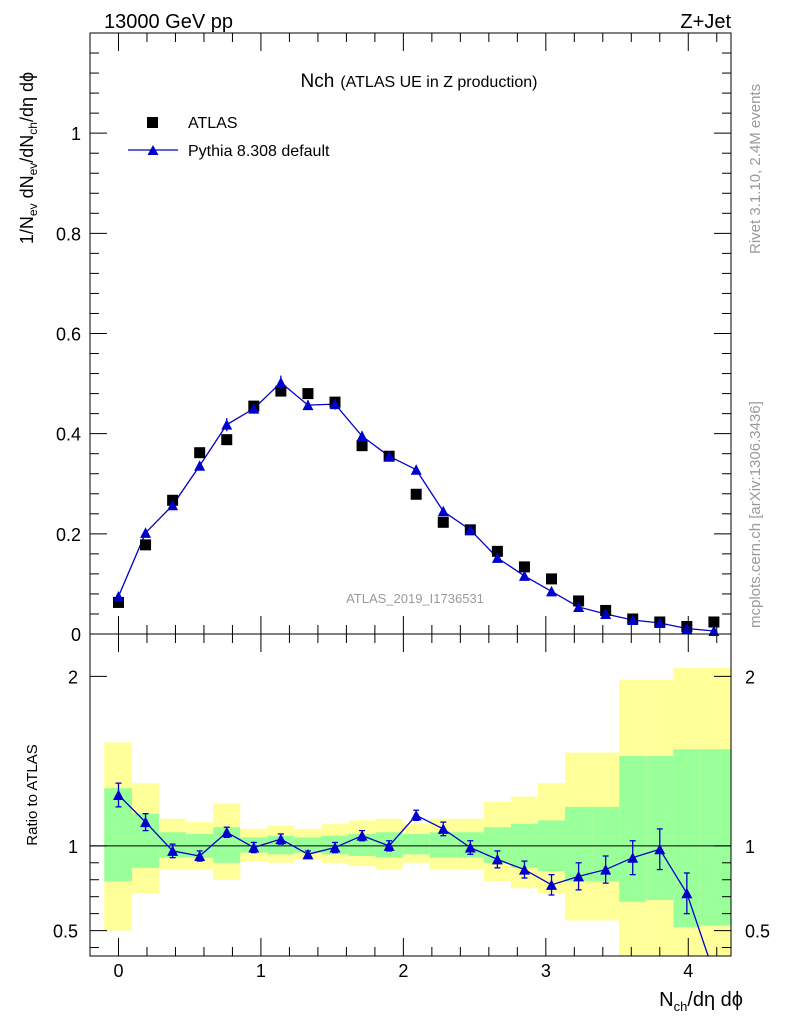  I want to click on ratio-y-tick-label-left: 1, so click(73, 847).